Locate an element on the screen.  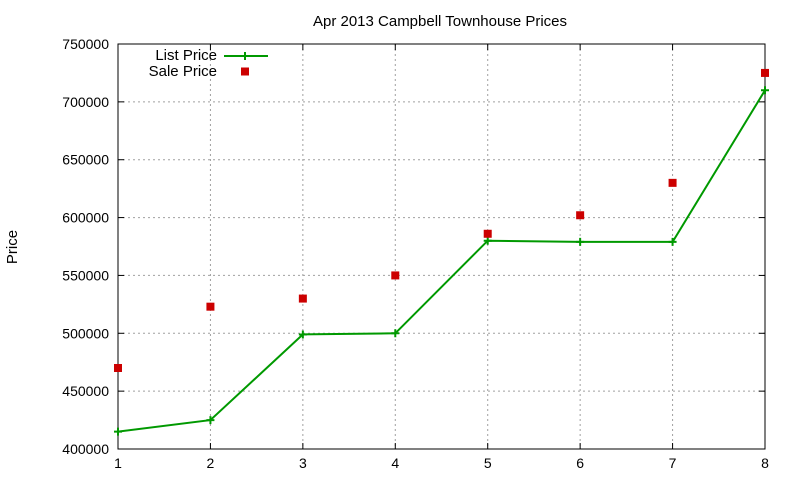
y-axis-label: Price is located at coordinates (12, 247).